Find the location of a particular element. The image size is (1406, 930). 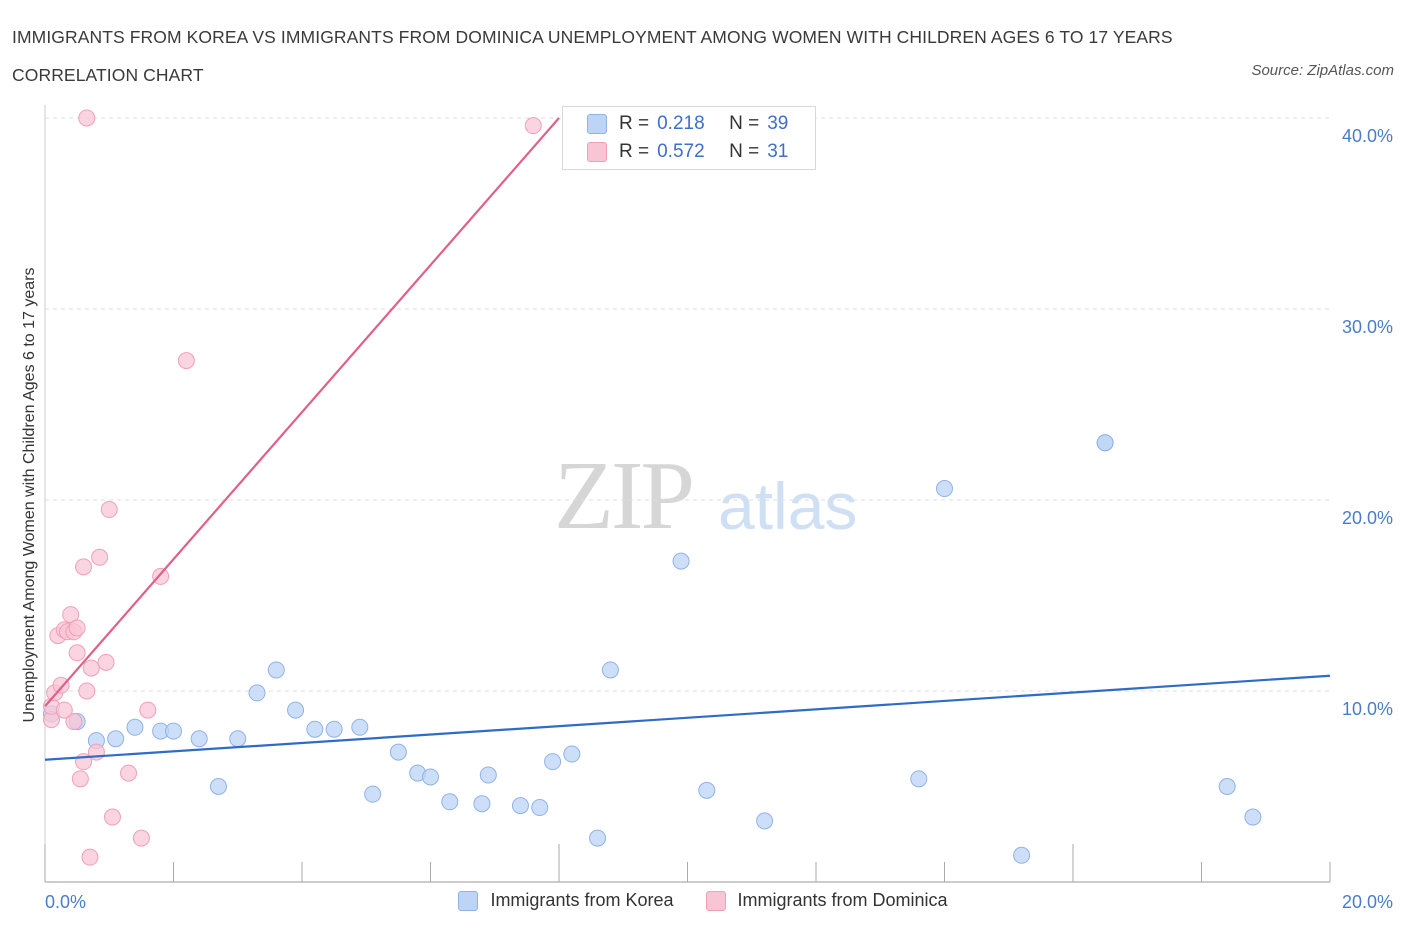

legend-label-korea: Immigrants from Korea is located at coordinates (582, 900).